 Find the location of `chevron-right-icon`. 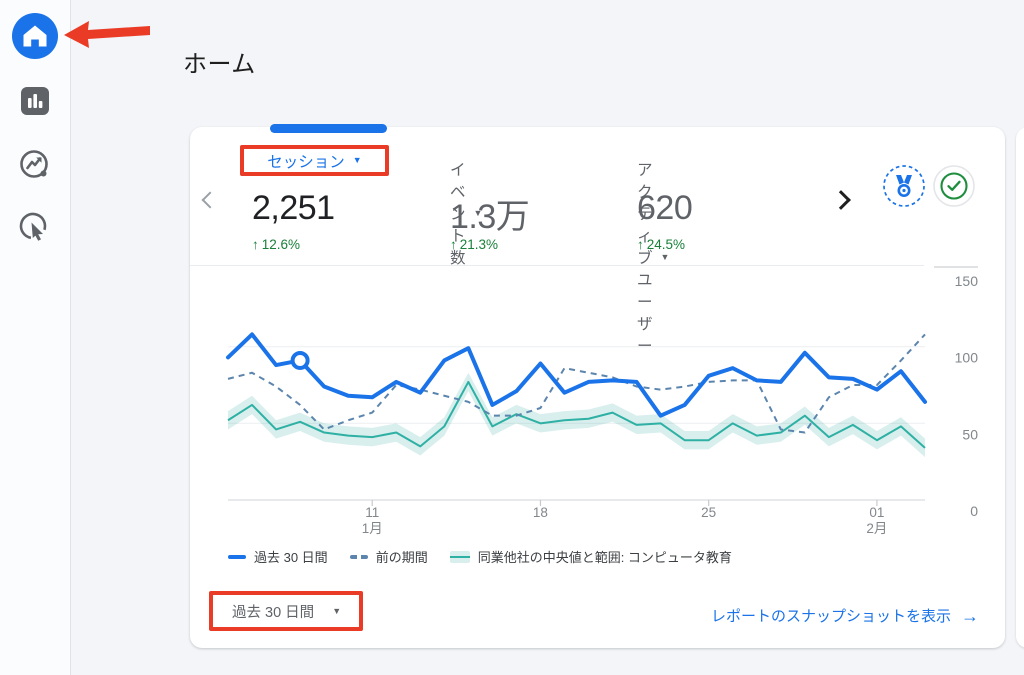

chevron-right-icon is located at coordinates (841, 200).